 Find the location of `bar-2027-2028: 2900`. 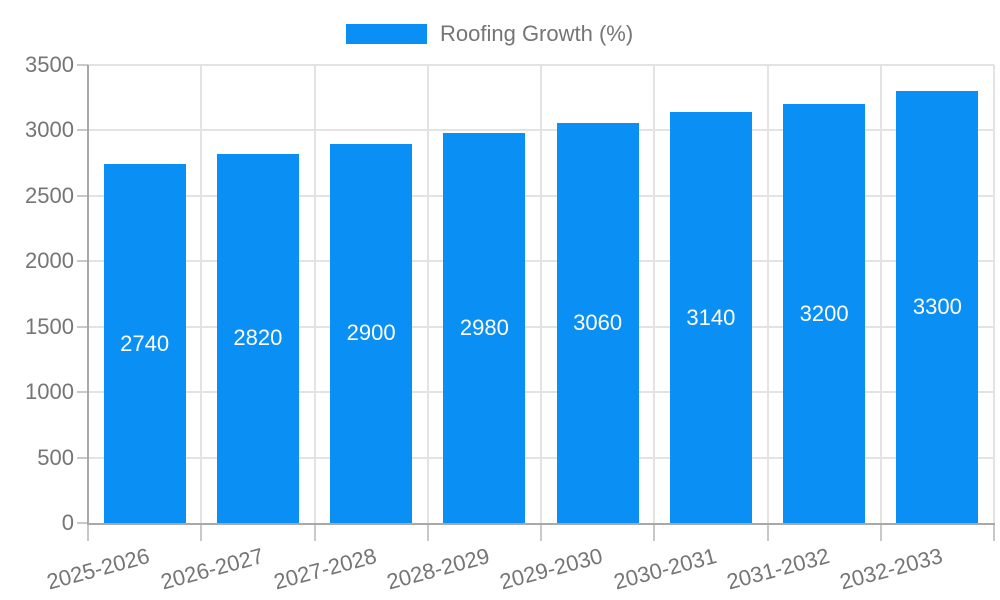

bar-2027-2028: 2900 is located at coordinates (371, 333).